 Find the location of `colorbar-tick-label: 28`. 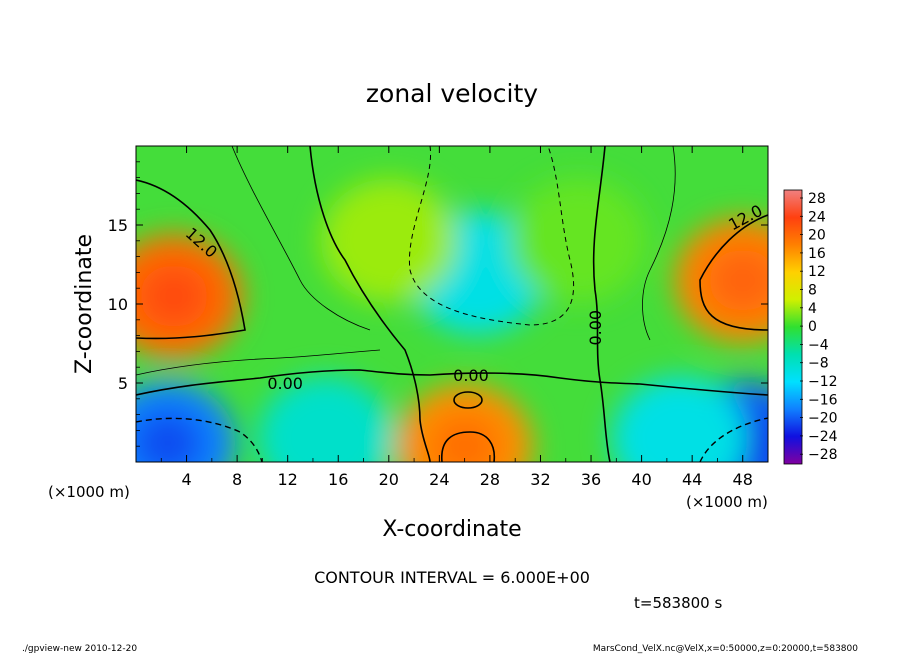

colorbar-tick-label: 28 is located at coordinates (817, 199).